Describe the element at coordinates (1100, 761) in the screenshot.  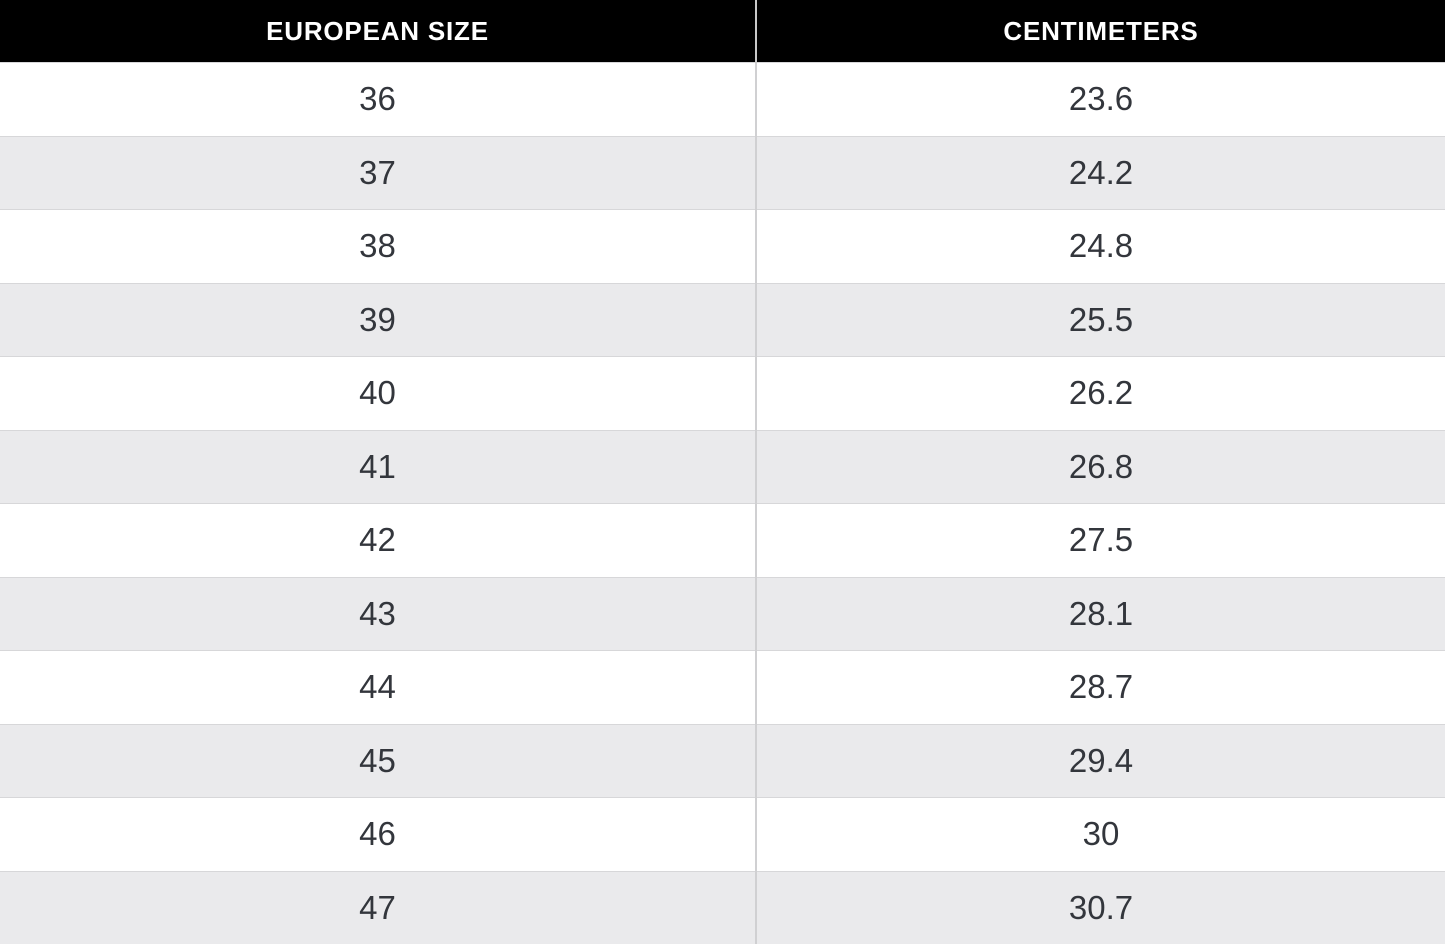
I see `cm-cell: 29.4` at that location.